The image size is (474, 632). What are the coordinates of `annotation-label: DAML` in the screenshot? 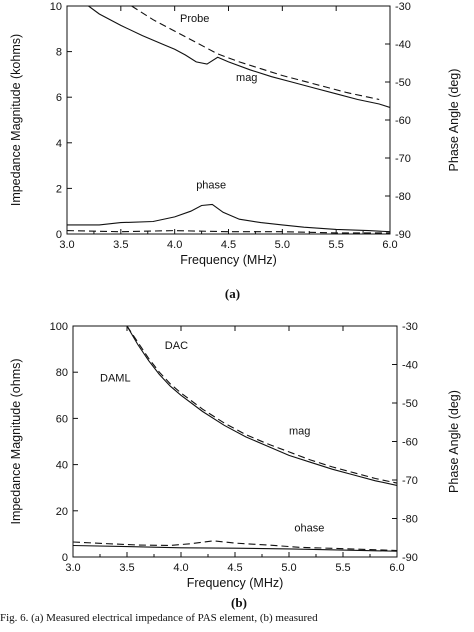 It's located at (115, 378).